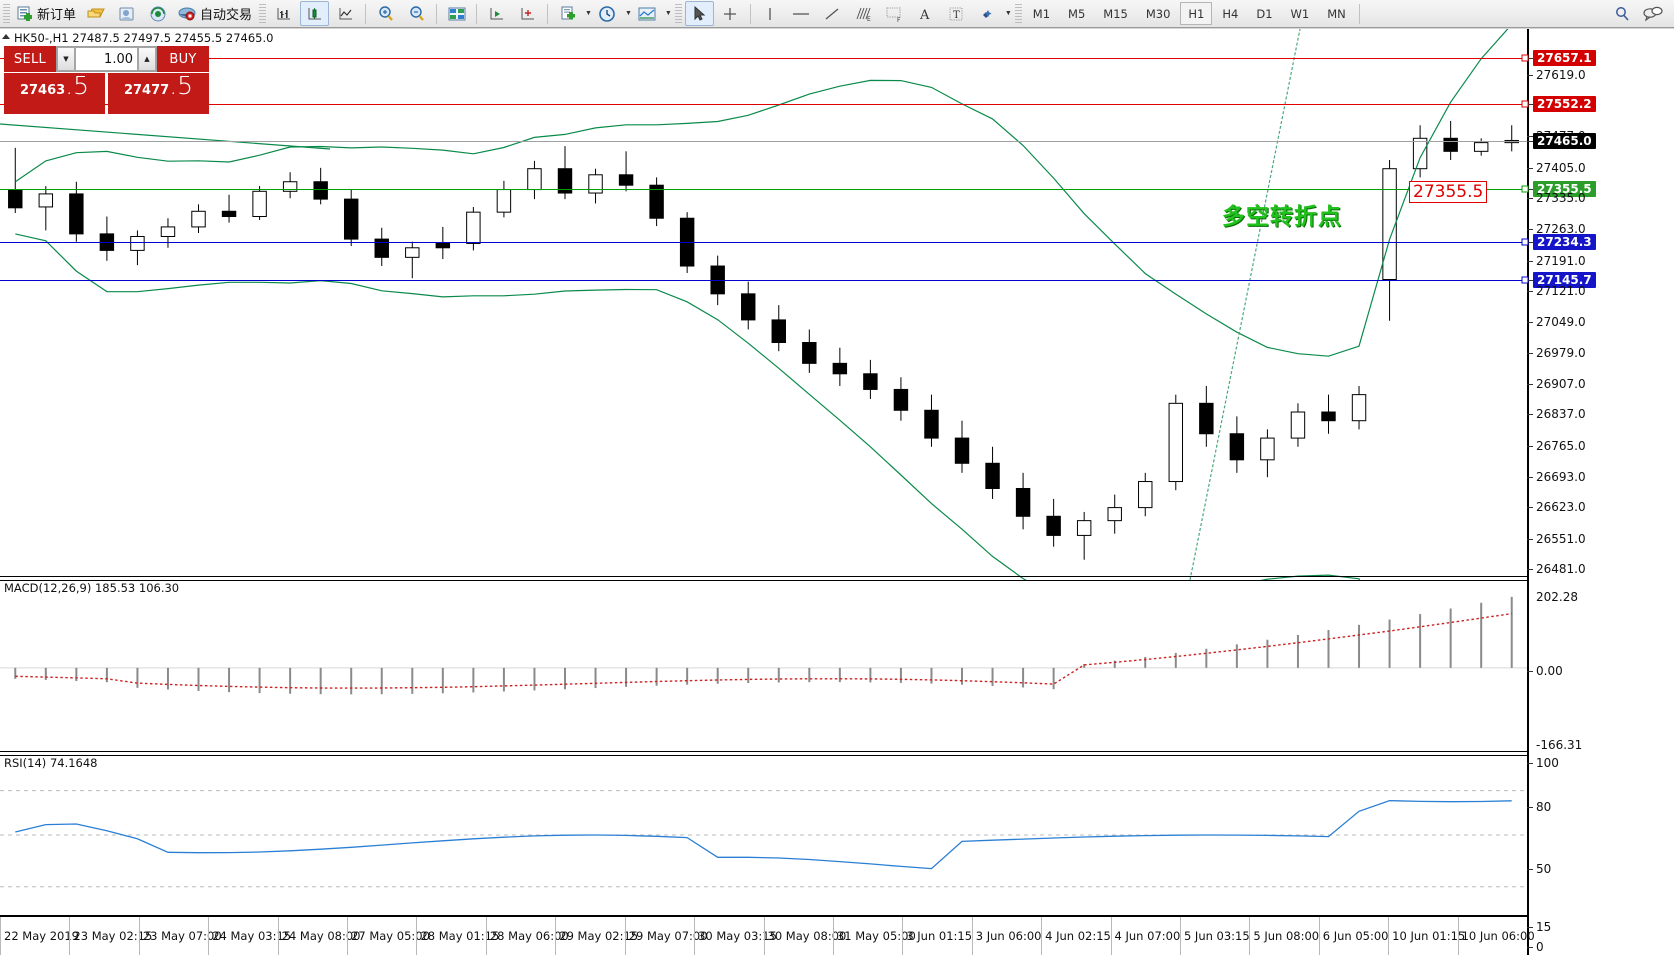  Describe the element at coordinates (1561, 167) in the screenshot. I see `price-label-27405.0: 27405.0` at that location.